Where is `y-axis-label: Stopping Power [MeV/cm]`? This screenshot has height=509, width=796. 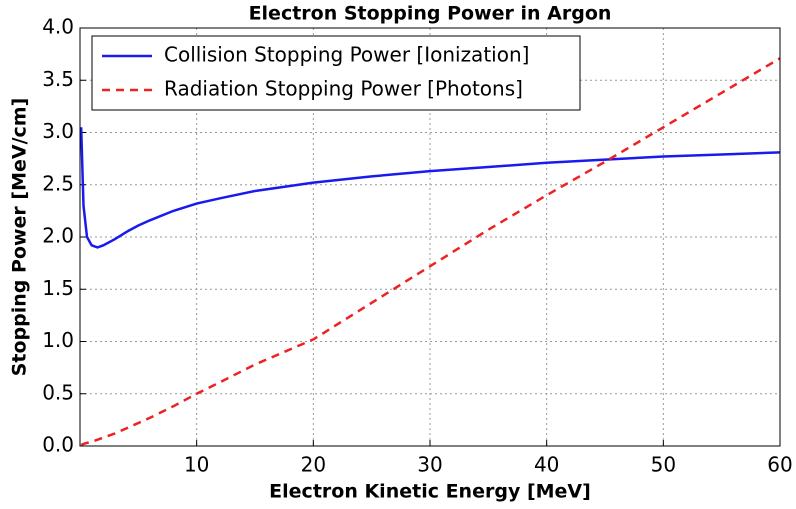
y-axis-label: Stopping Power [MeV/cm] is located at coordinates (20, 237).